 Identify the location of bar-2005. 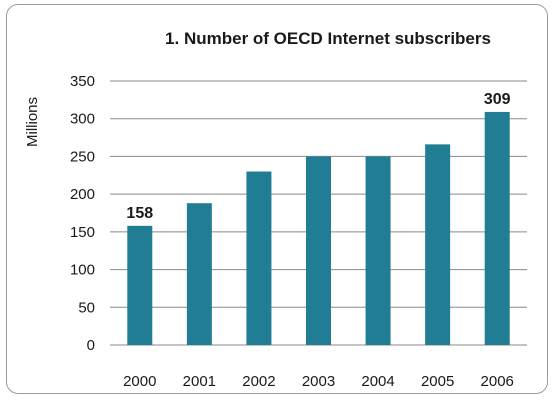
(438, 244).